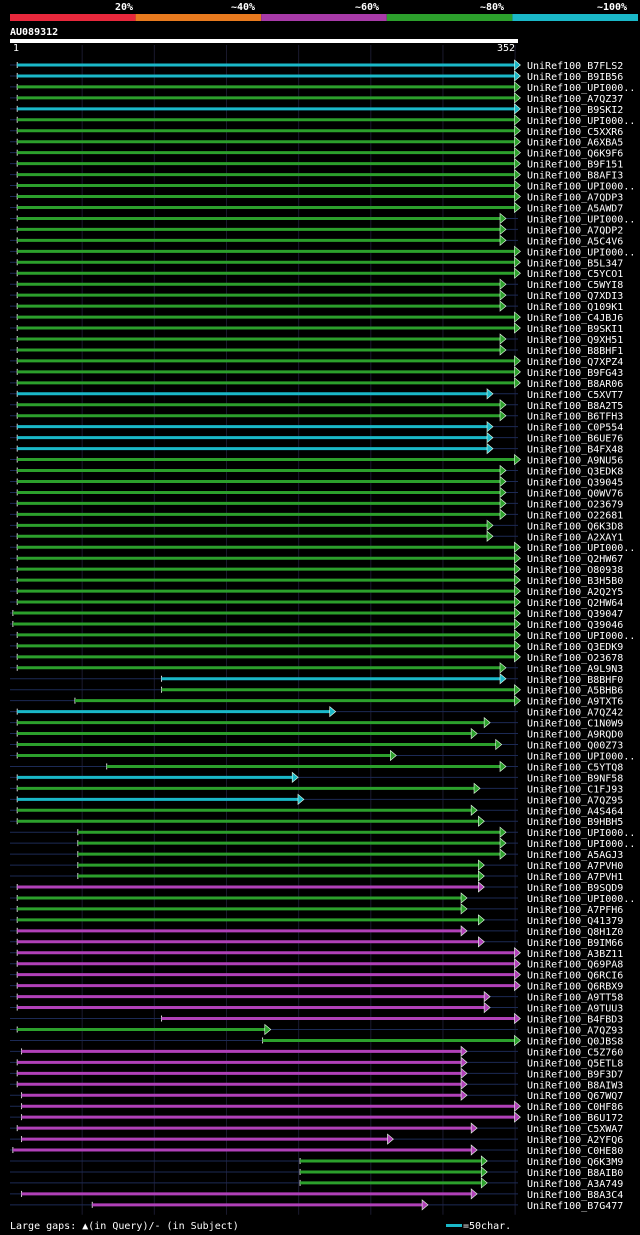 The height and width of the screenshot is (1235, 640). I want to click on hit-row: UniRef100_A9RQD0, so click(316, 734).